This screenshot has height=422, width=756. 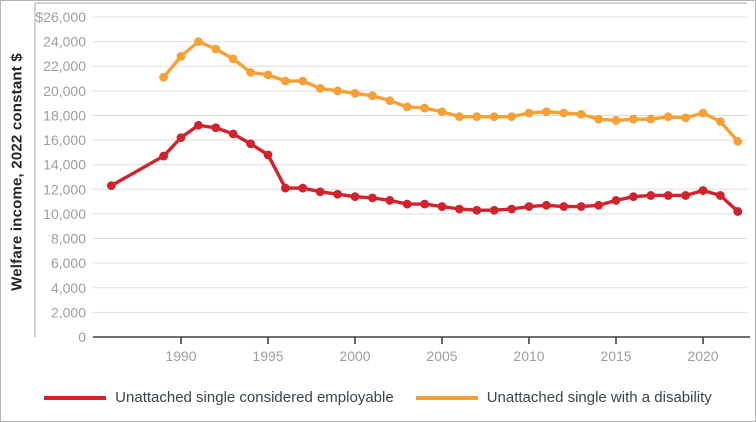 What do you see at coordinates (651, 119) in the screenshot?
I see `series-point-1-2017` at bounding box center [651, 119].